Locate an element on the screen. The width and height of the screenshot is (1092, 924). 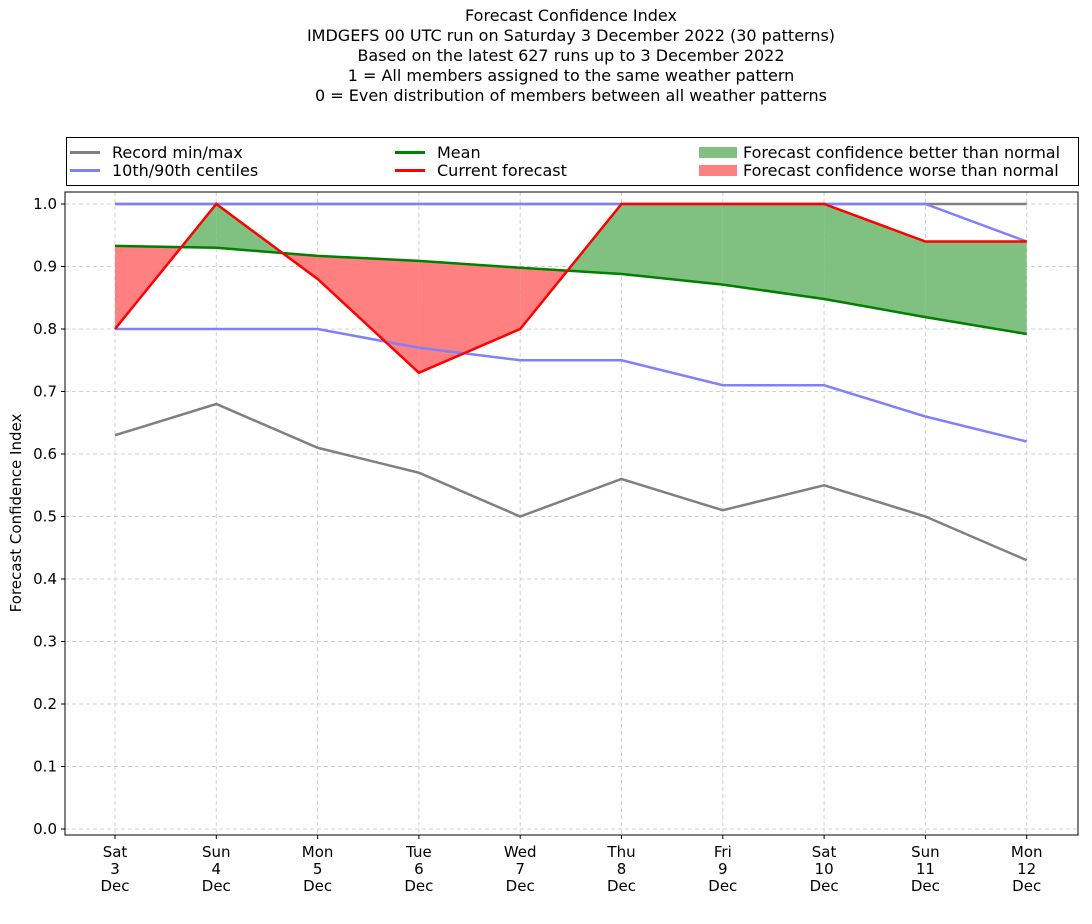
y-tick-label: 0.9 is located at coordinates (45, 267).